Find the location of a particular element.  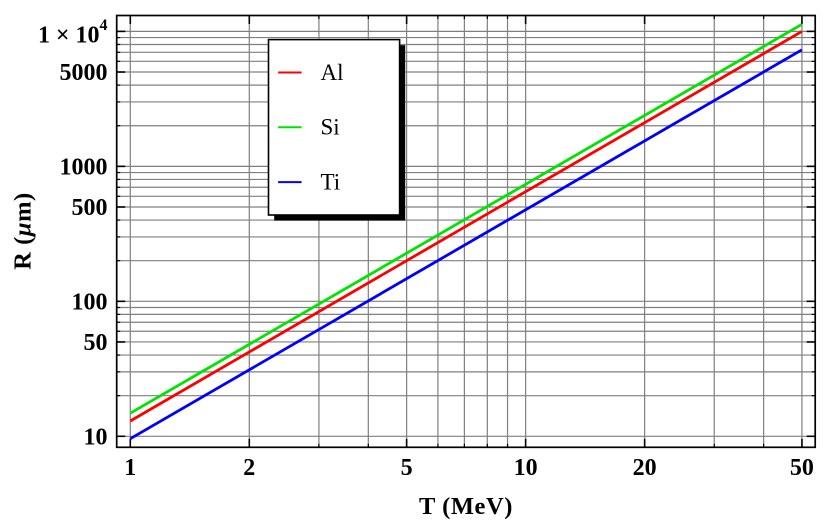

svg-text: 1 is located at coordinates (130, 468).